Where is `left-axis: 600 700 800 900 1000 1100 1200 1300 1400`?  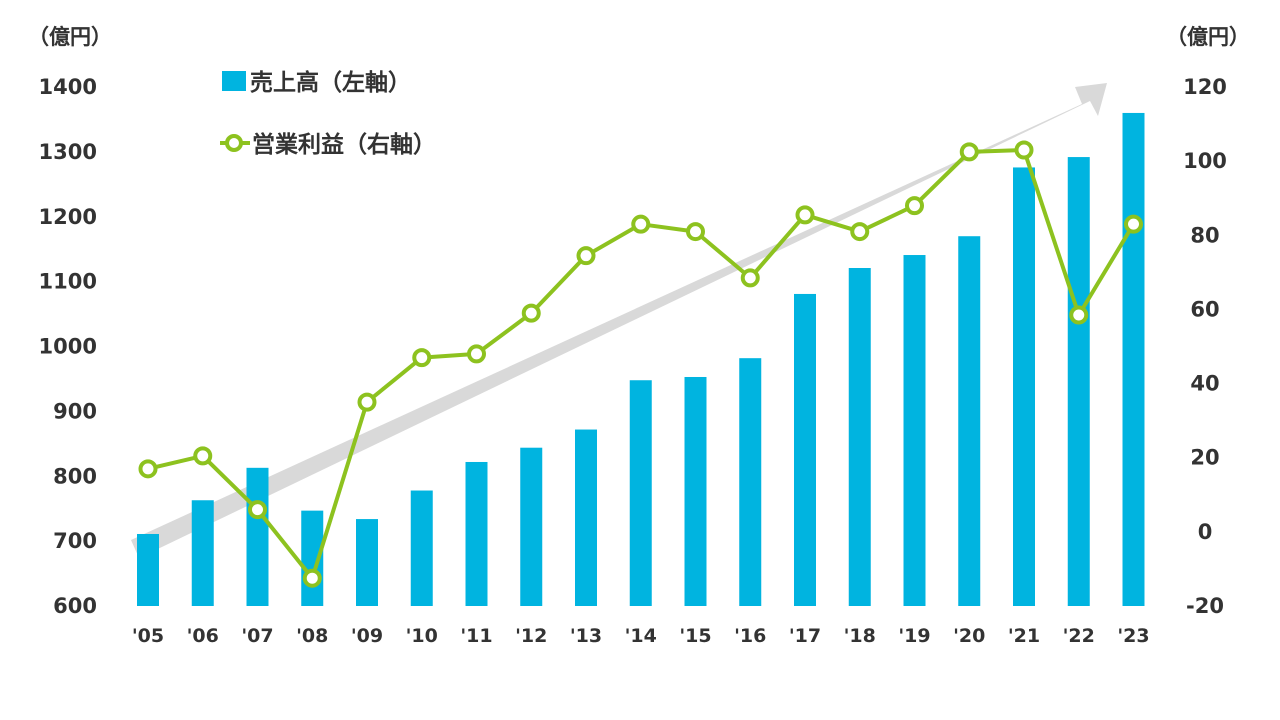 left-axis: 600 700 800 900 1000 1100 1200 1300 1400 is located at coordinates (68, 346).